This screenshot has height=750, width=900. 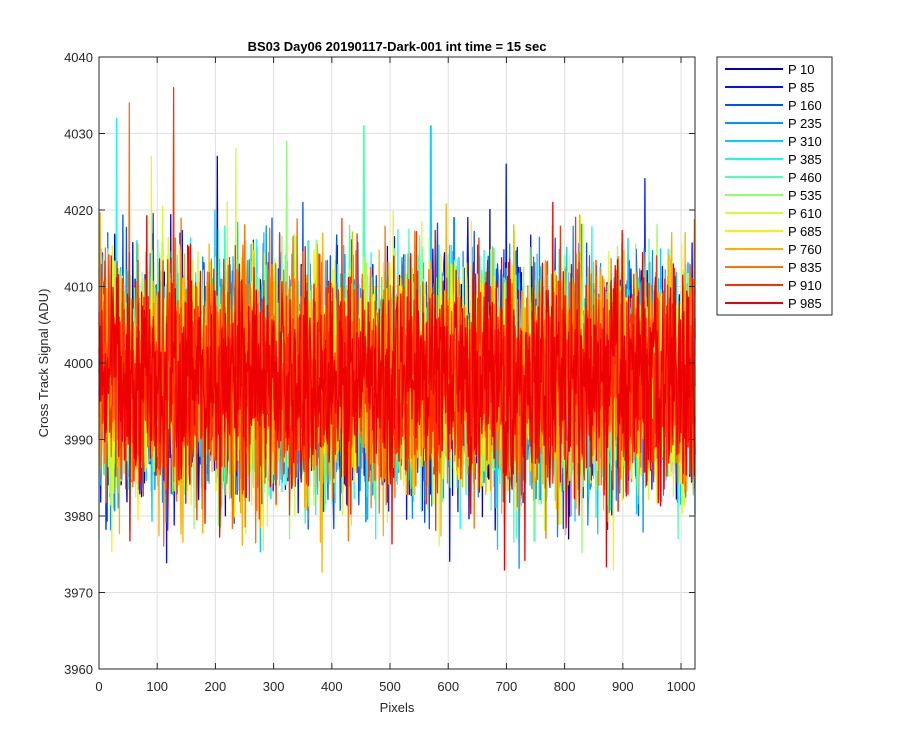 I want to click on legend-label: P 910, so click(x=805, y=285).